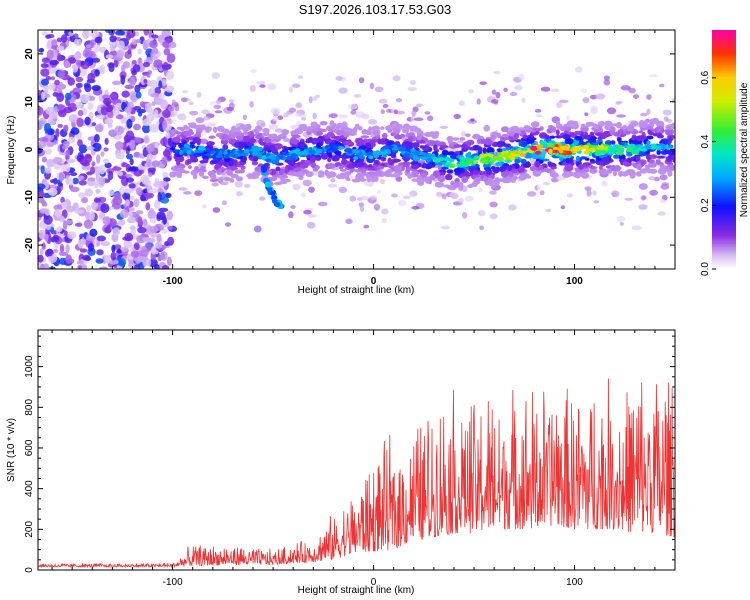  What do you see at coordinates (708, 173) in the screenshot?
I see `colorbar-axes: 0.0 0.2 0.4 0.6` at bounding box center [708, 173].